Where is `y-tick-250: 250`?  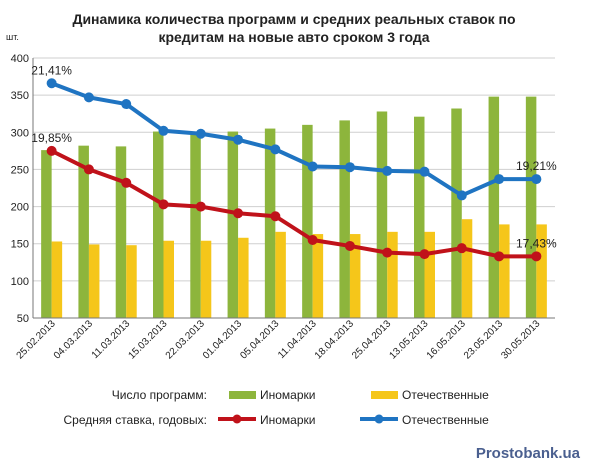
y-tick-250: 250 is located at coordinates (20, 170).